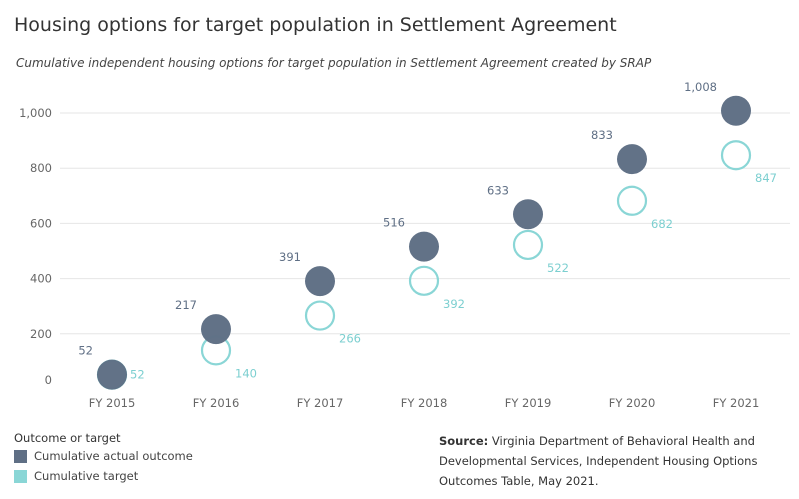 This screenshot has width=799, height=499. I want to click on legend-item-target: Cumulative target, so click(76, 476).